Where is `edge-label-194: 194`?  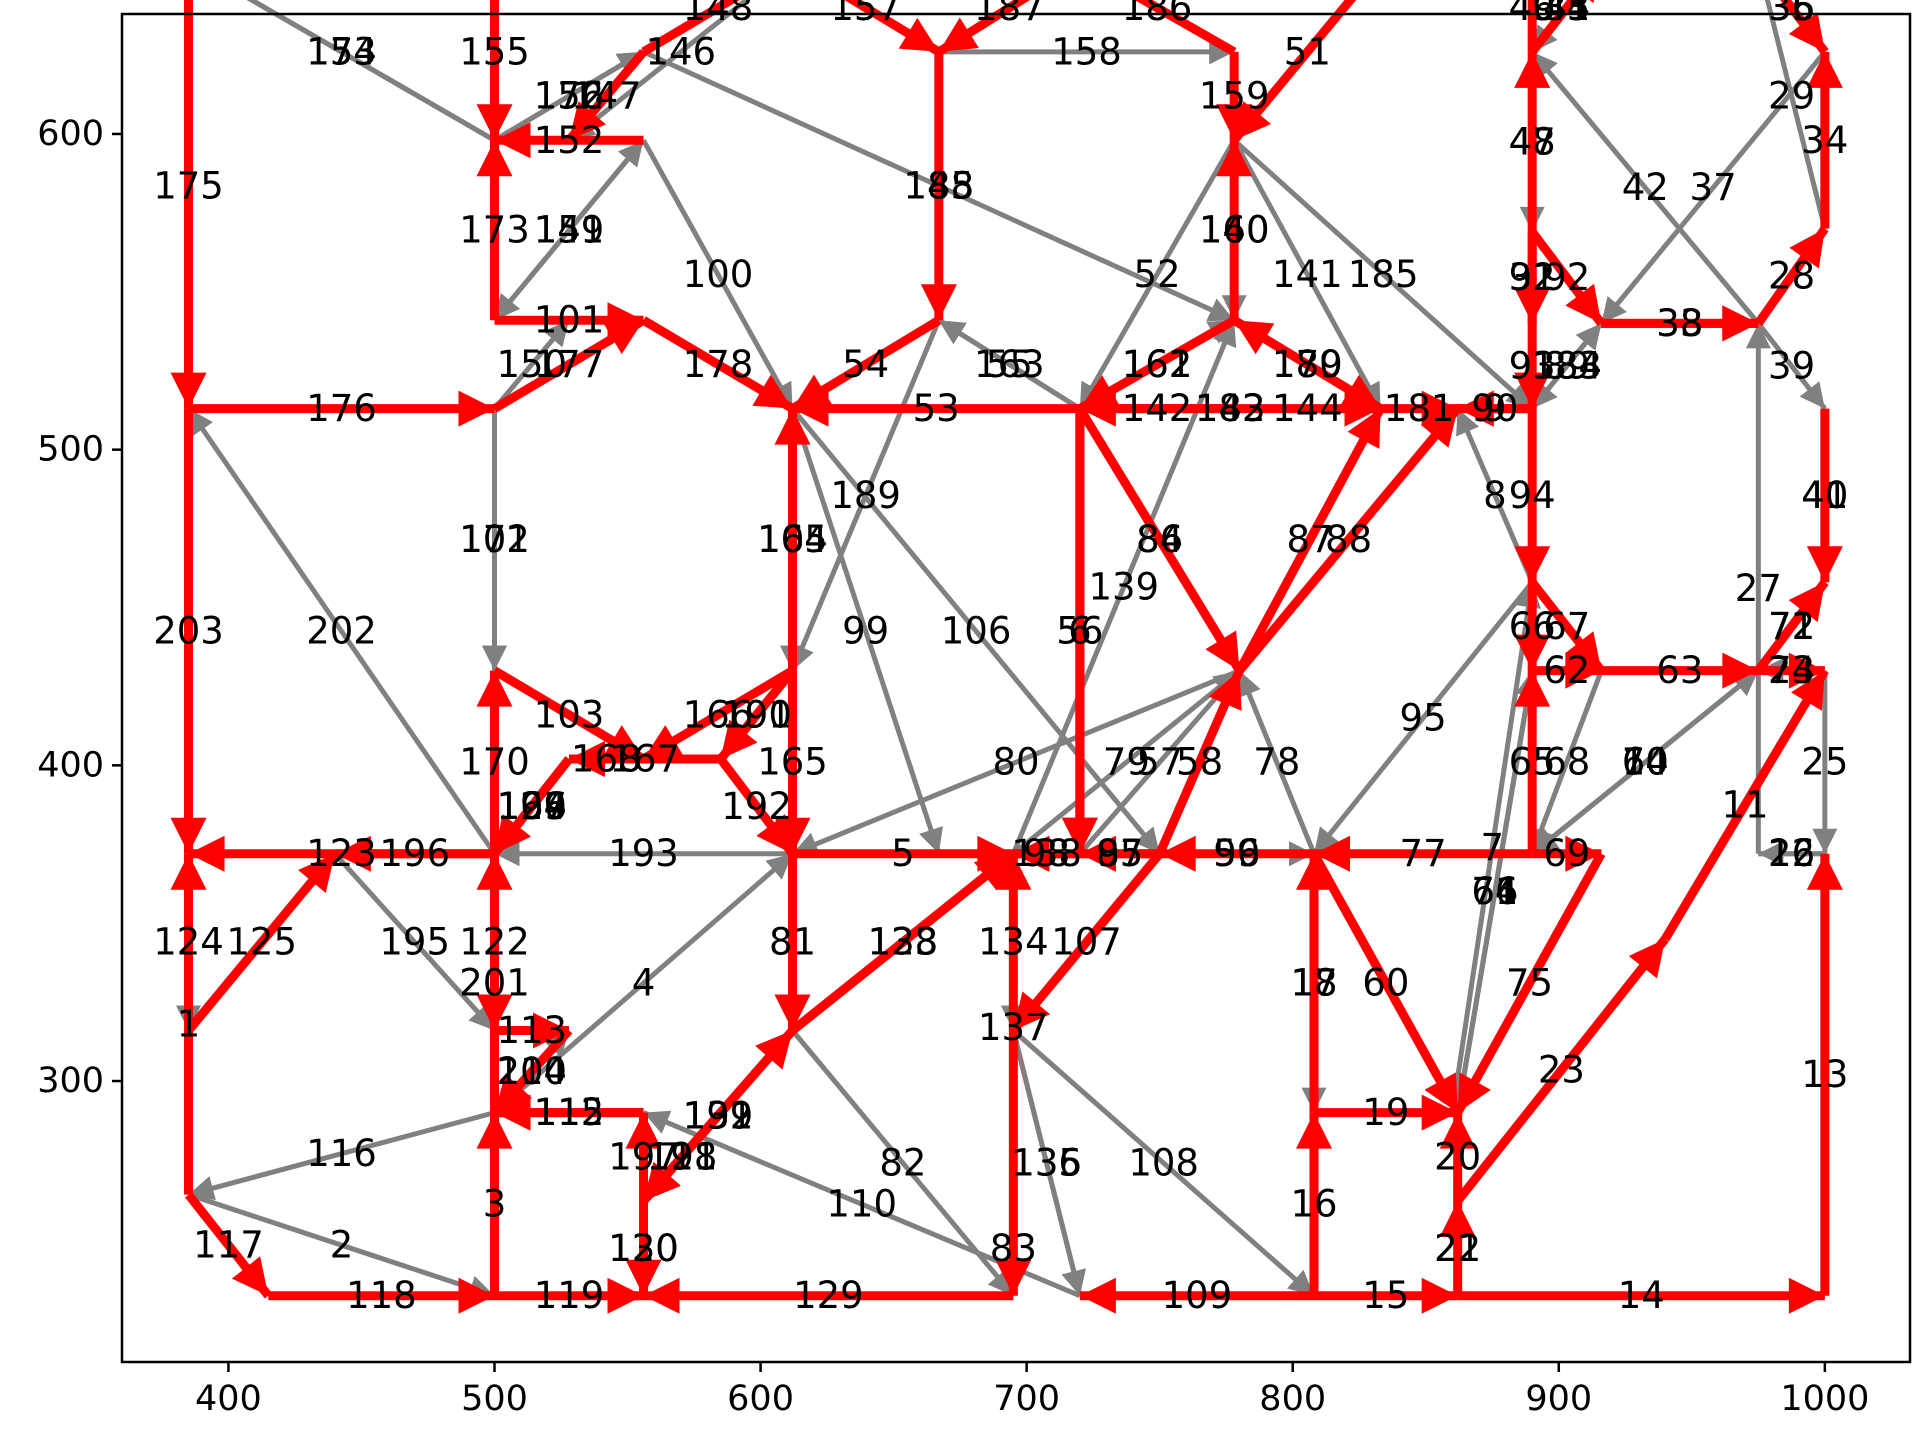
edge-label-194: 194 is located at coordinates (531, 806).